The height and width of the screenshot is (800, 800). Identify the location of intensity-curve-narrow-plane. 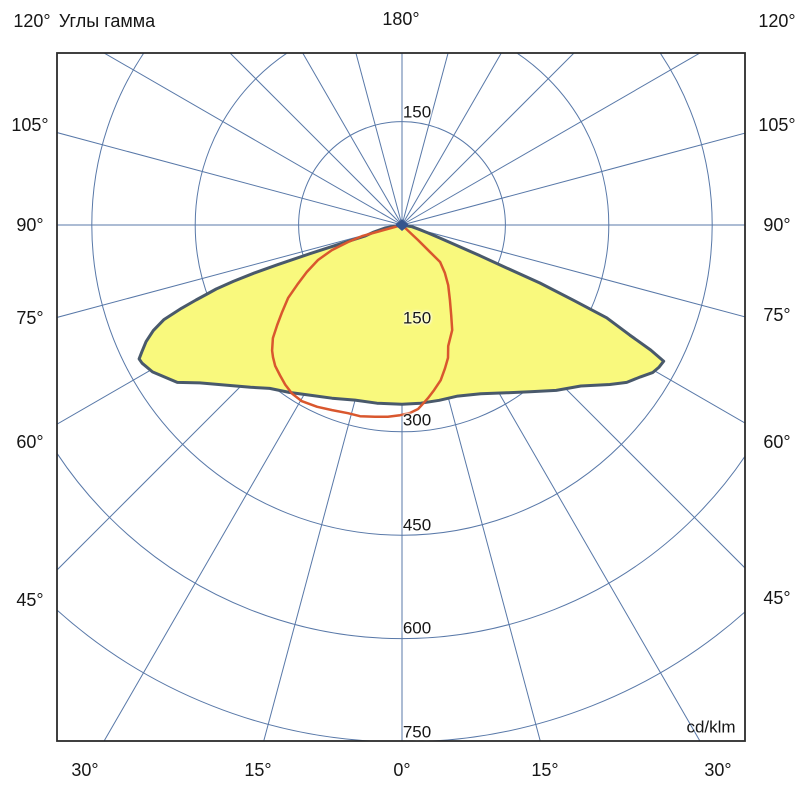
(362, 321).